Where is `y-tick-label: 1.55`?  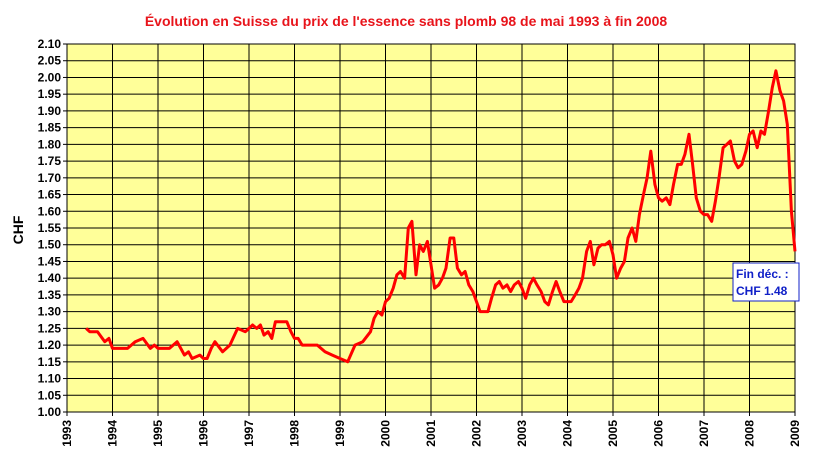 y-tick-label: 1.55 is located at coordinates (50, 228).